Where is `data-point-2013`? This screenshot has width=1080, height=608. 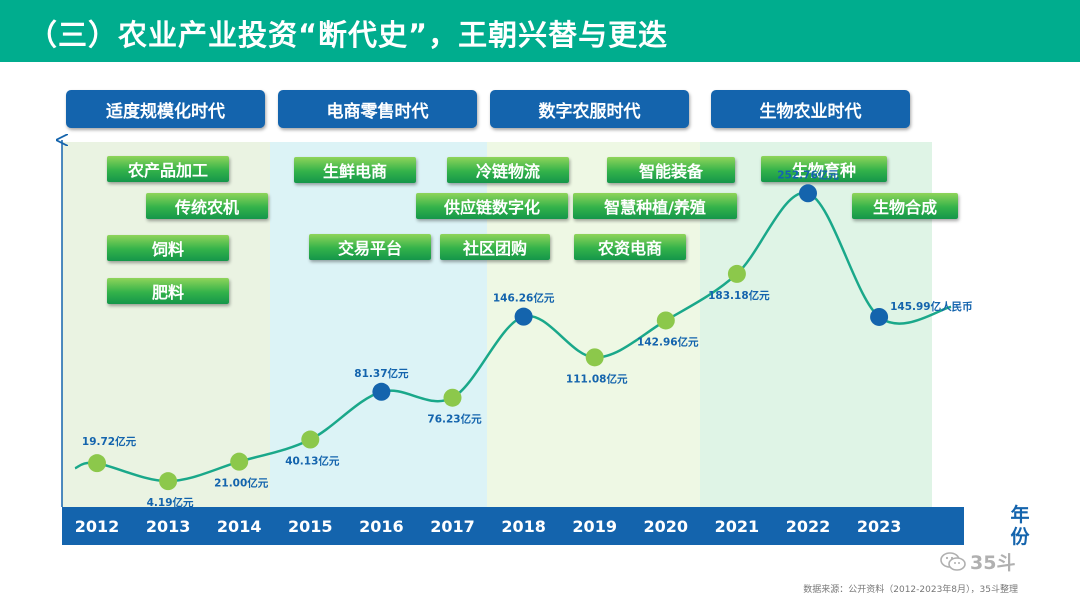 data-point-2013 is located at coordinates (168, 481).